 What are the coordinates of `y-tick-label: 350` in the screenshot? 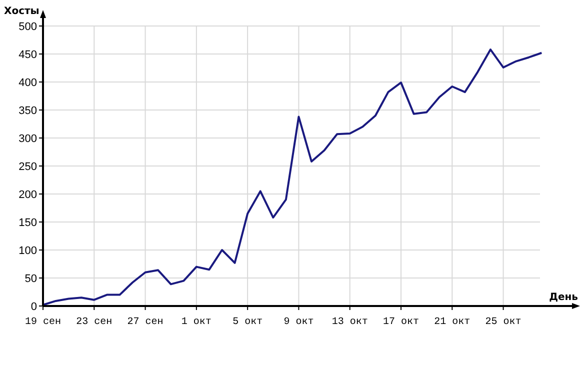 It's located at (27, 110).